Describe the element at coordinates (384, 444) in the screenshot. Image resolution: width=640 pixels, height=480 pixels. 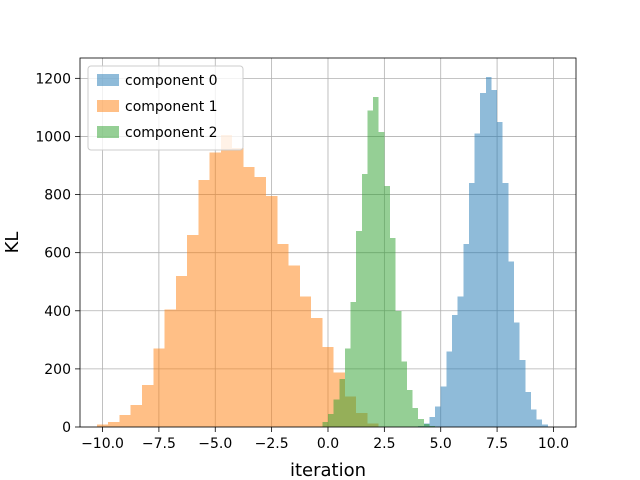
I see `x-tick-label: 2.5` at that location.